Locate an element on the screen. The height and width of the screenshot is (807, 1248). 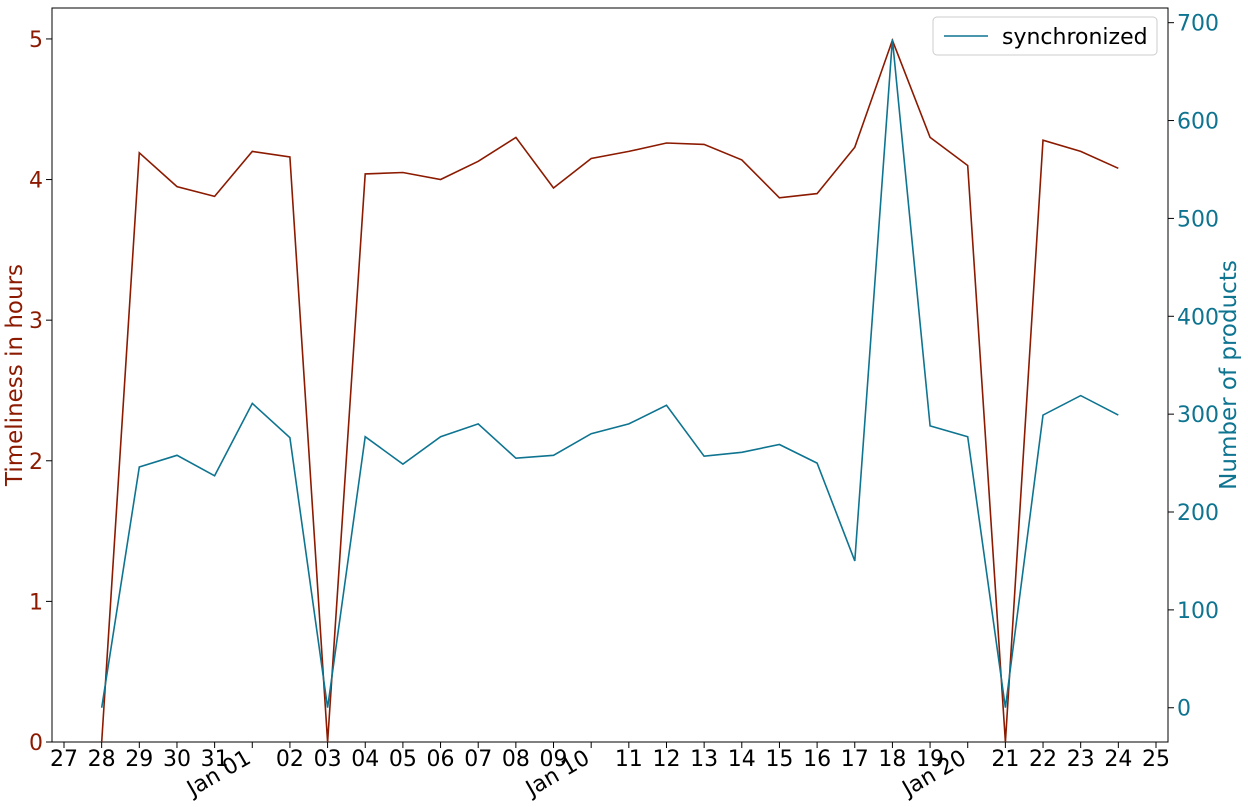
right-axis-ticks: 0 100 200 300 400 500 600 700 is located at coordinates (1193, 367).